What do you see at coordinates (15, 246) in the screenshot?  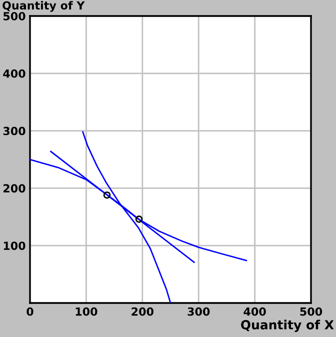 I see `y-tick-label: 100` at bounding box center [15, 246].